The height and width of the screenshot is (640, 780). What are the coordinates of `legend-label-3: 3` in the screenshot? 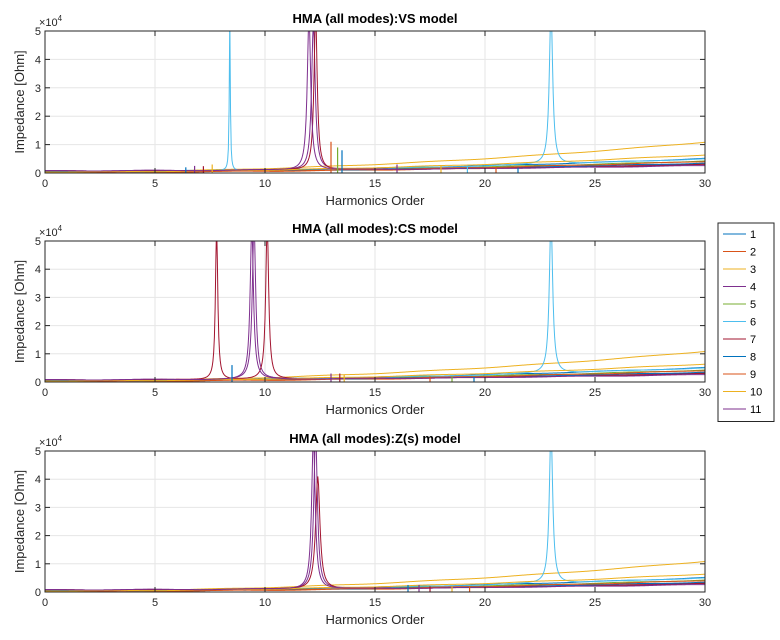 It's located at (753, 270).